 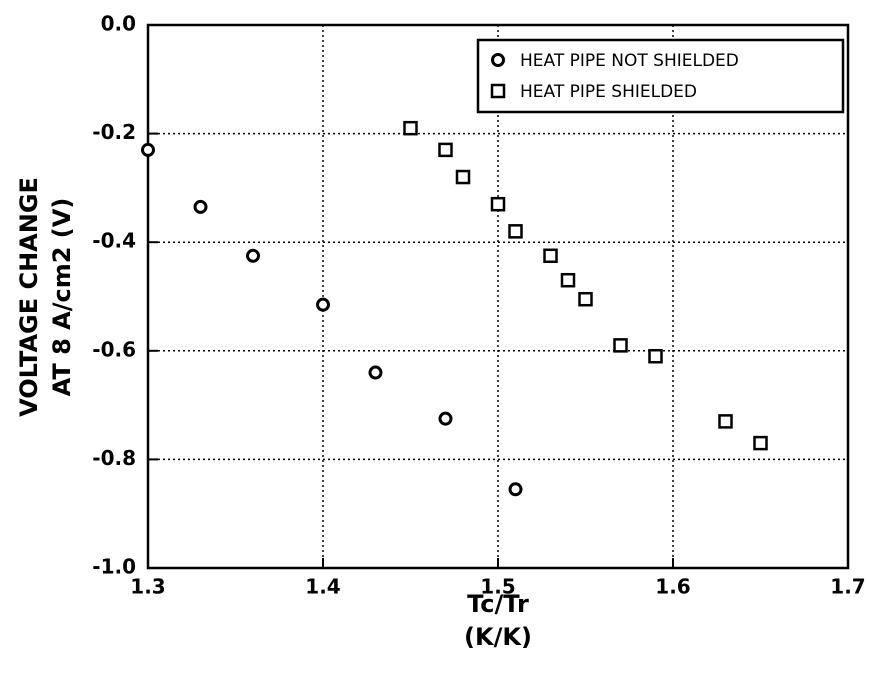 What do you see at coordinates (608, 92) in the screenshot?
I see `legend-label: HEAT PIPE SHIELDED` at bounding box center [608, 92].